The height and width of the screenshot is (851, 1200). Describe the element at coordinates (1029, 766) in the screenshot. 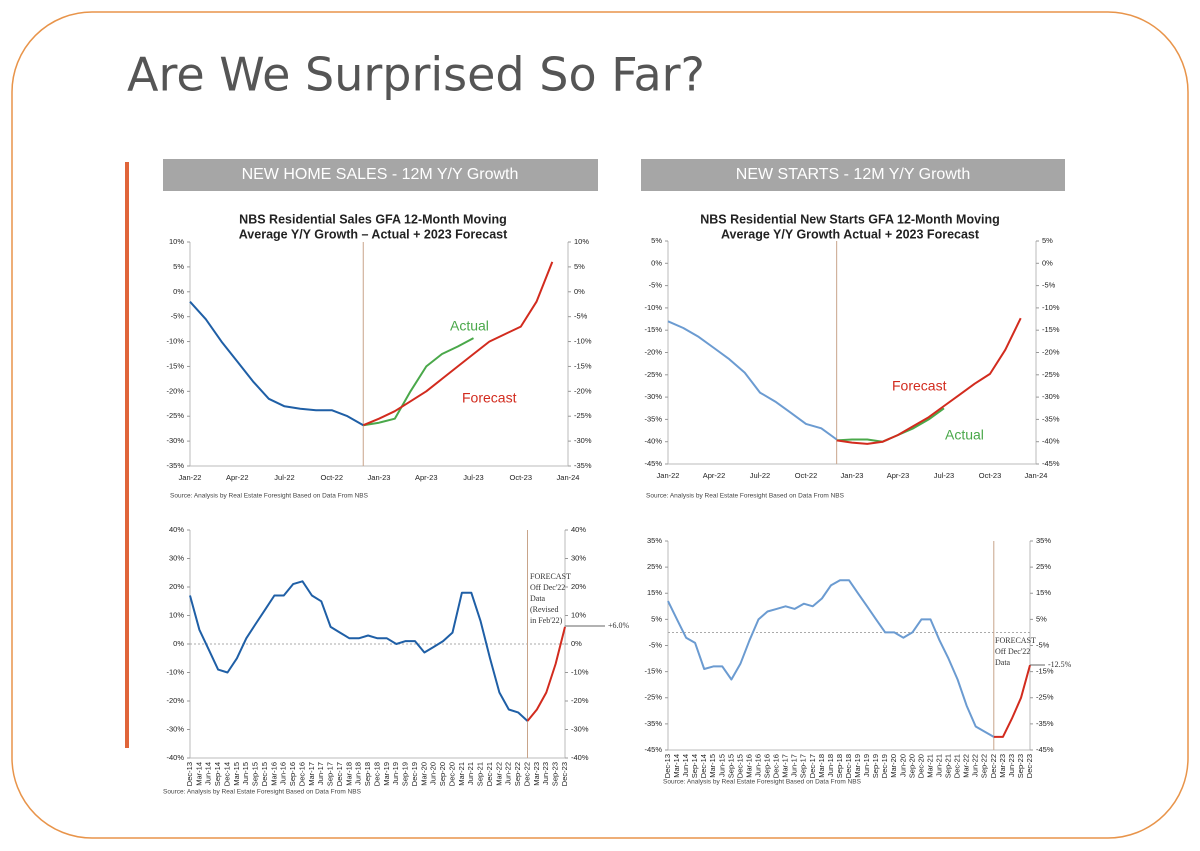

I see `x-tick-label: Dec-23` at that location.